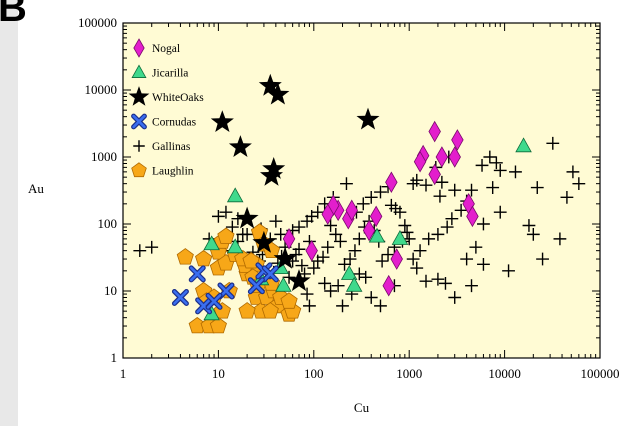  I want to click on x-tick-label: 100, so click(314, 373).